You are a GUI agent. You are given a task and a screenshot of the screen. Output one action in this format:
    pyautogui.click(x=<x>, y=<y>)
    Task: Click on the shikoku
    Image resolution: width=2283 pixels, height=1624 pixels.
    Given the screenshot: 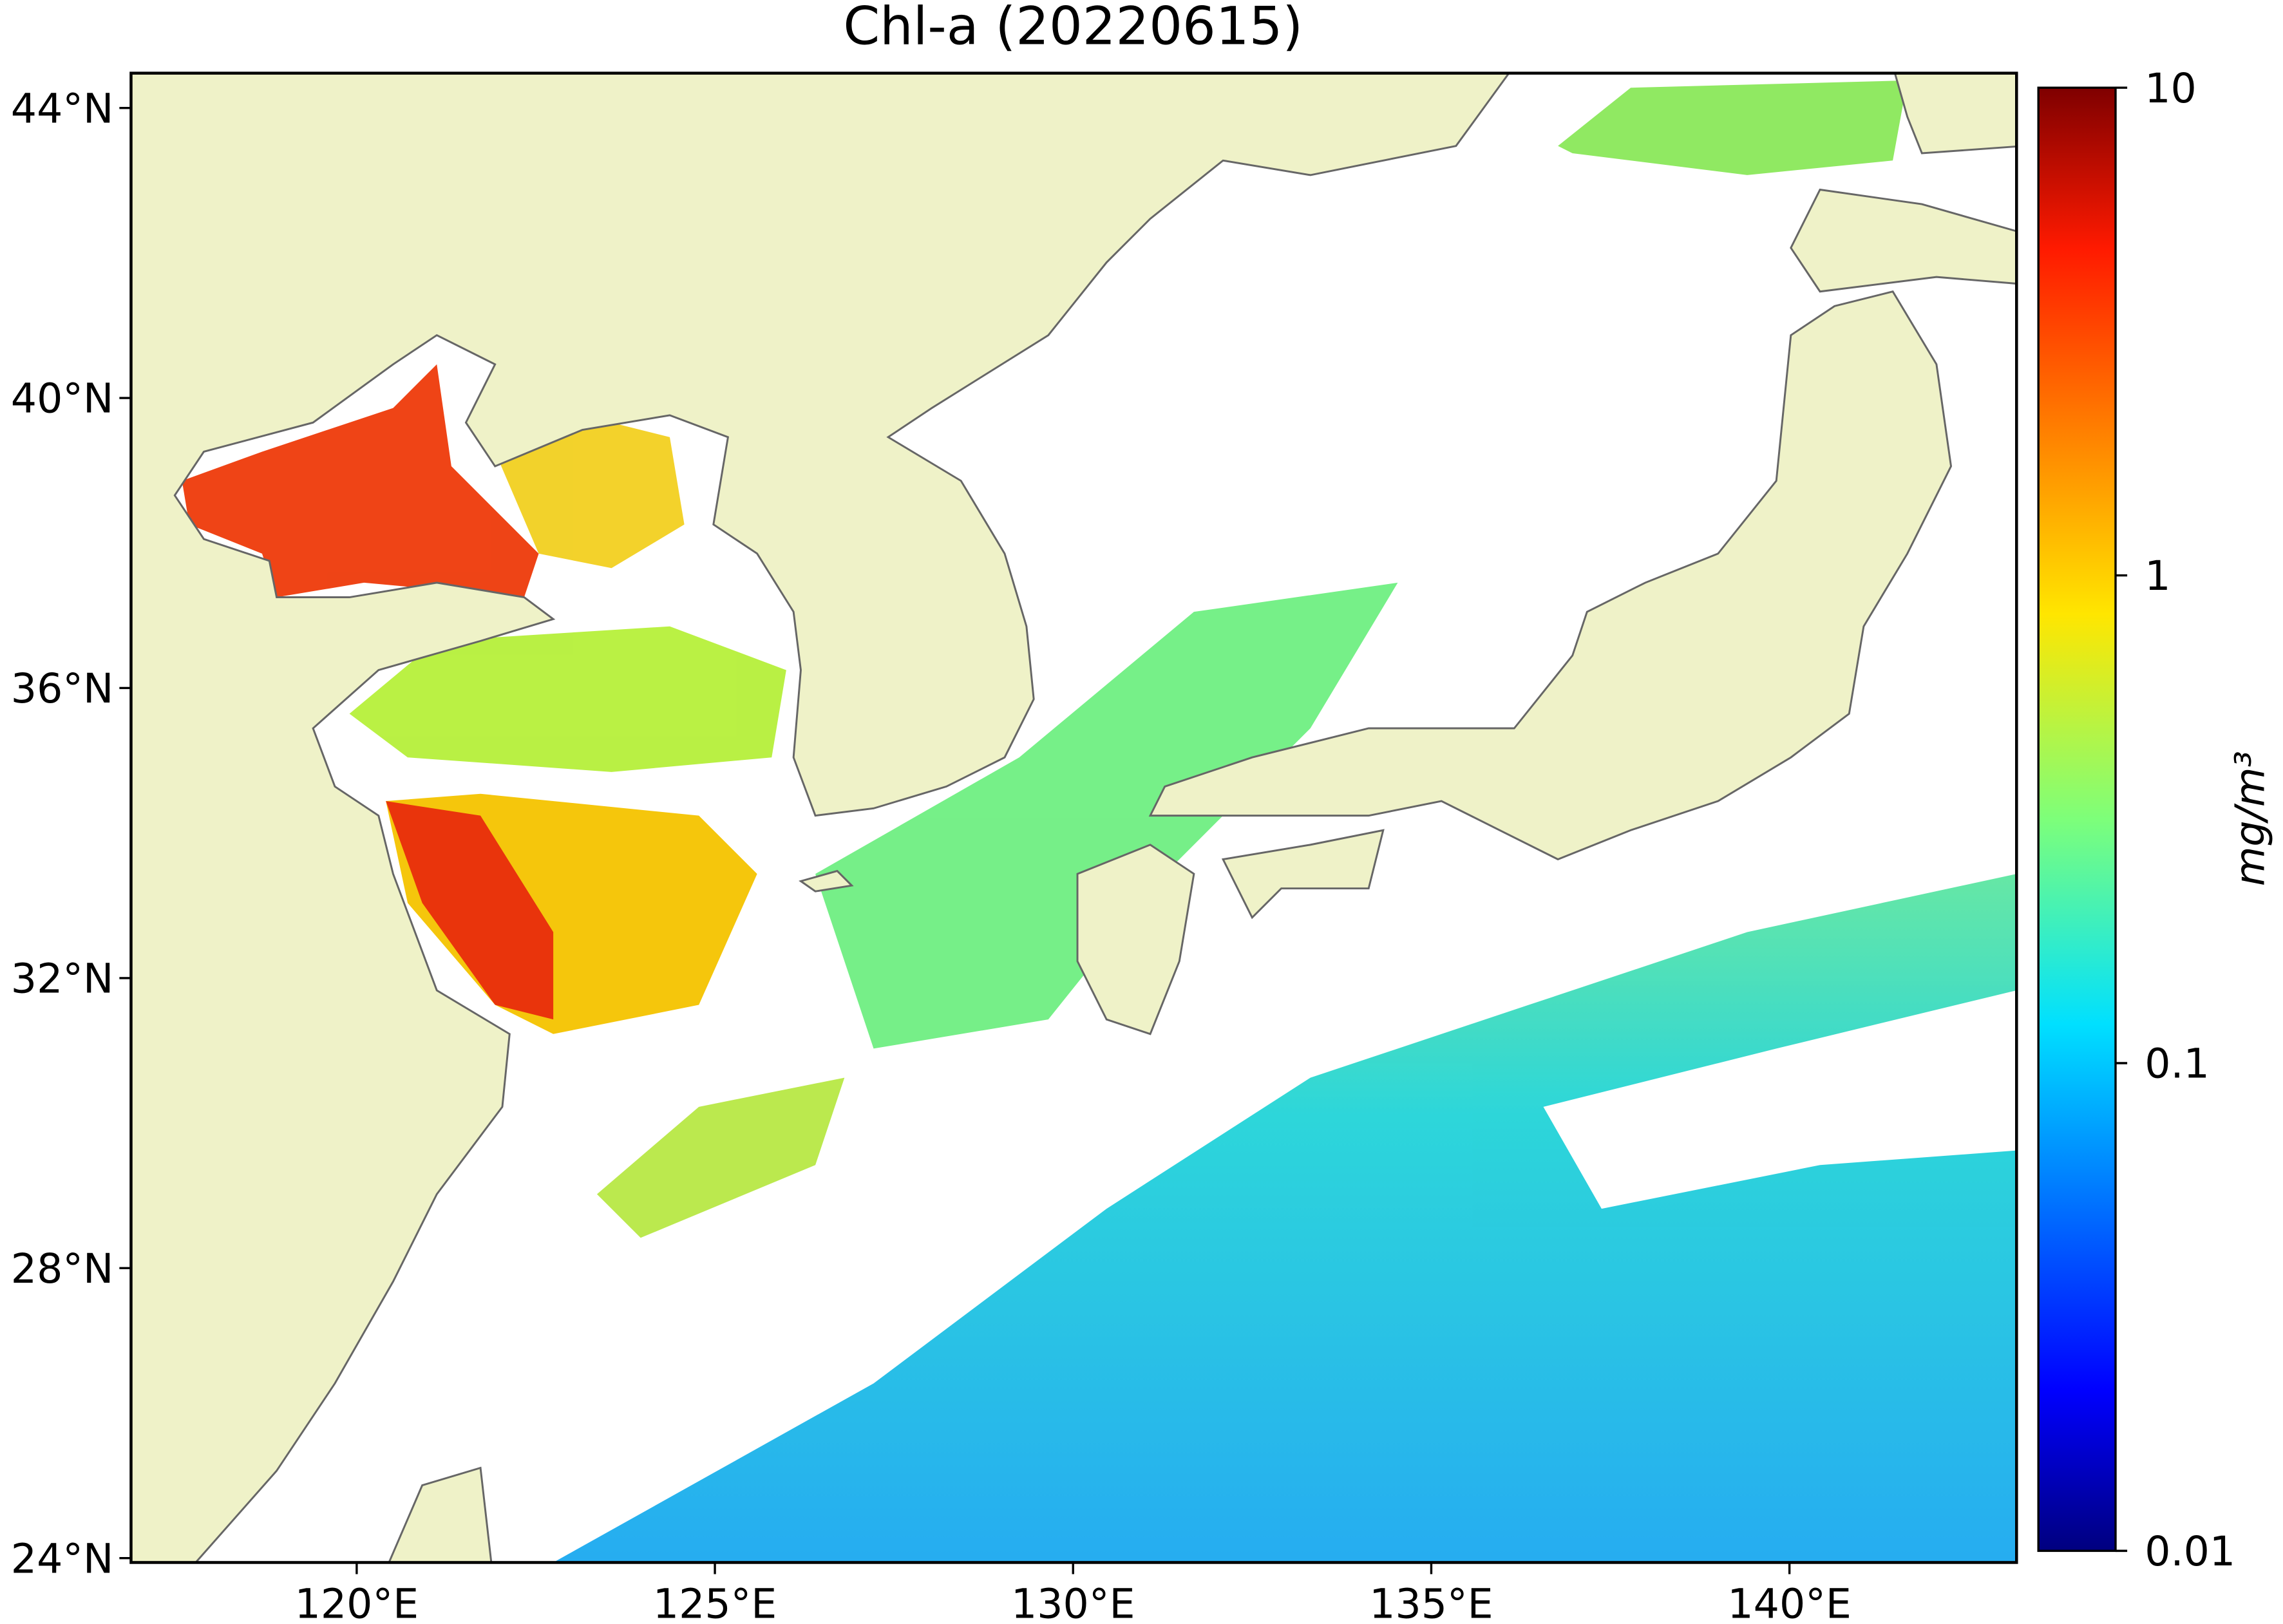 What is the action you would take?
    pyautogui.click(x=1303, y=874)
    